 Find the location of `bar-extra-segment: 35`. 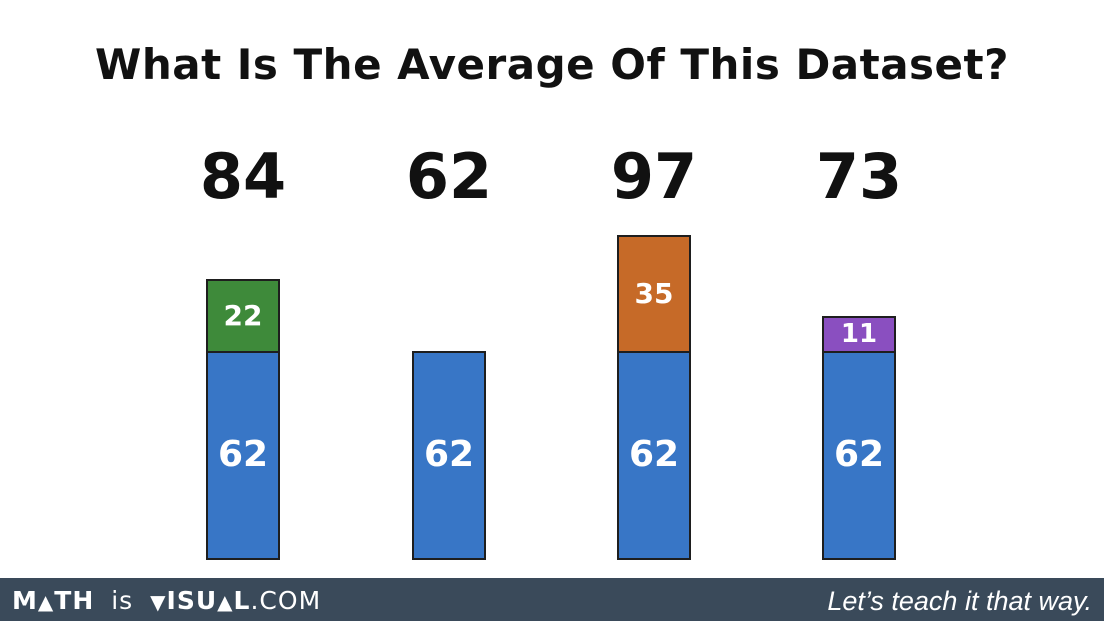

bar-extra-segment: 35 is located at coordinates (654, 294).